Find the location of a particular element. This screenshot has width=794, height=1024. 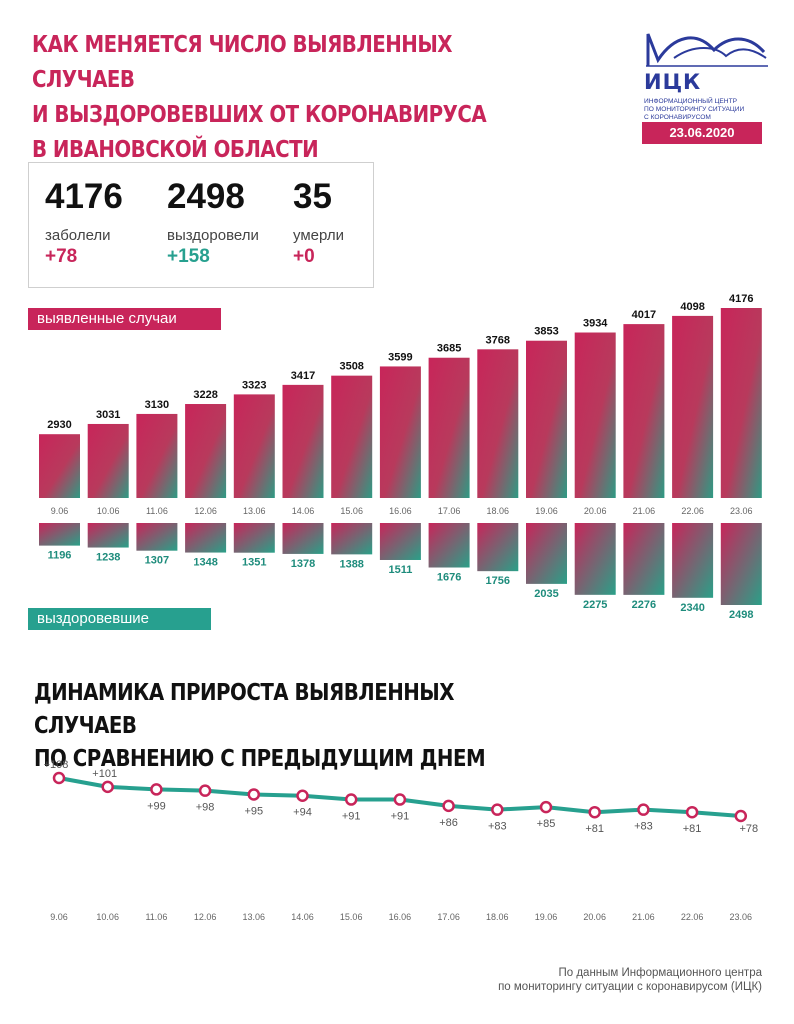

bar-recovered-value: 2340 is located at coordinates (692, 608).